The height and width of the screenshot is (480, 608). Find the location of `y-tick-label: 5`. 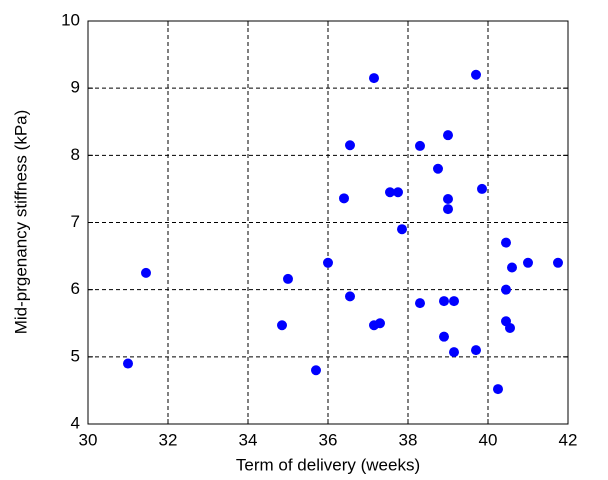

y-tick-label: 5 is located at coordinates (75, 355).